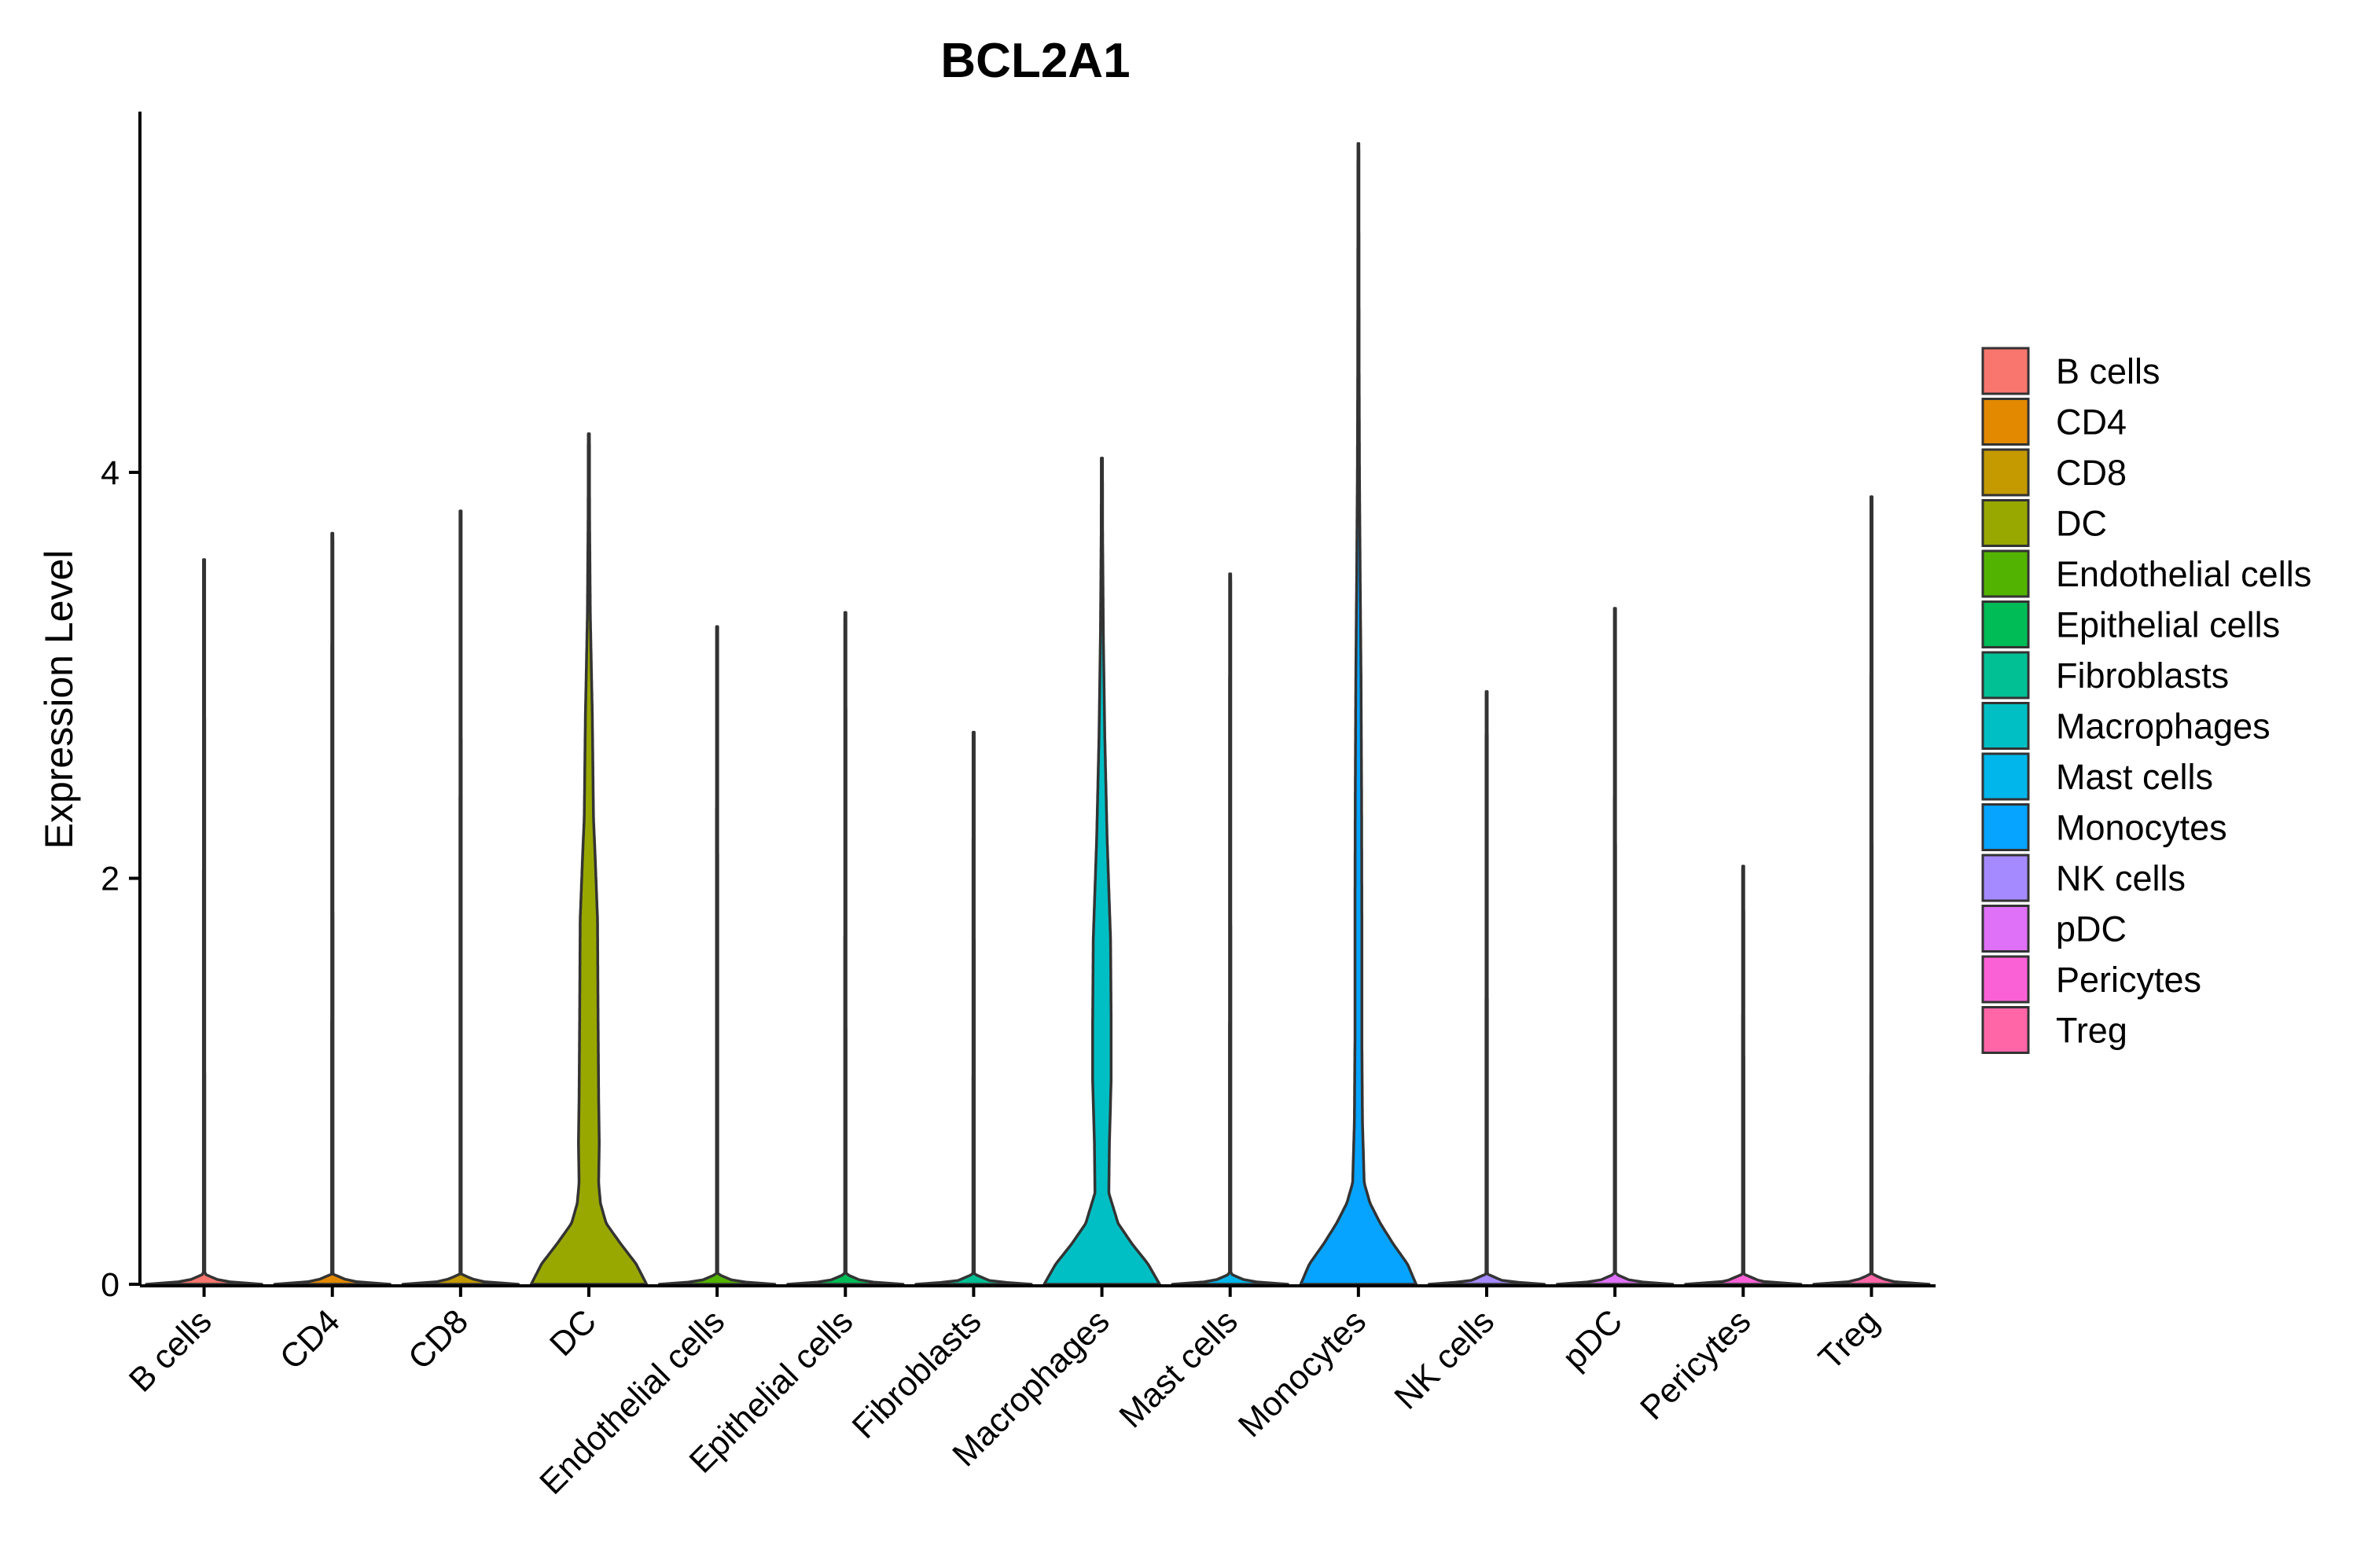  Describe the element at coordinates (2005, 1030) in the screenshot. I see `legend-swatch-treg` at that location.